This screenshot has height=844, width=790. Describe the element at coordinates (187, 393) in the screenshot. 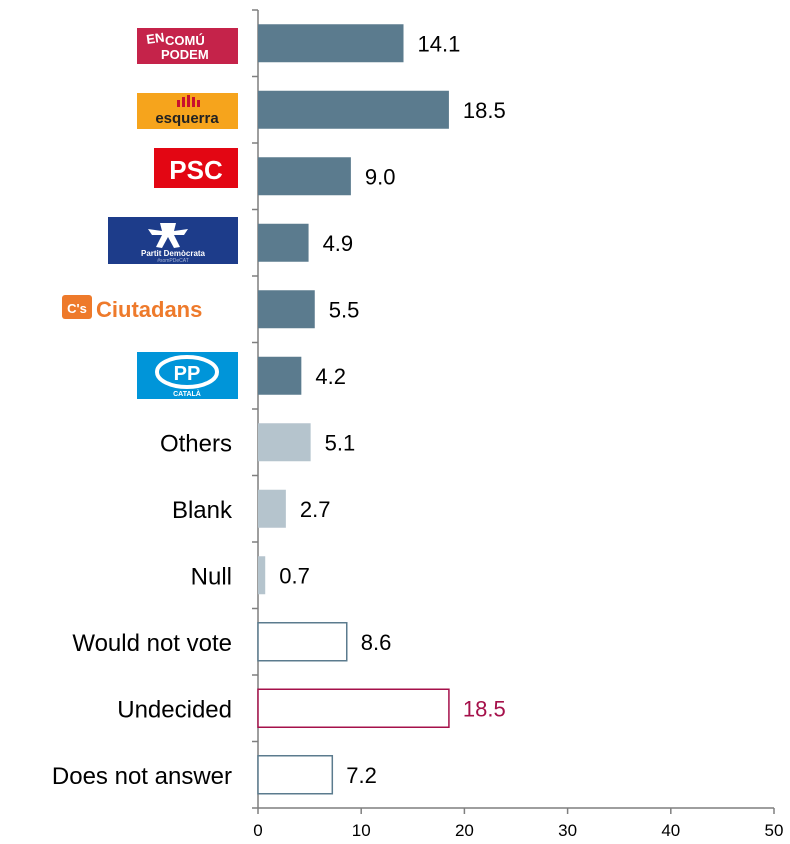

I see `svg-text: CATALÀ` at that location.